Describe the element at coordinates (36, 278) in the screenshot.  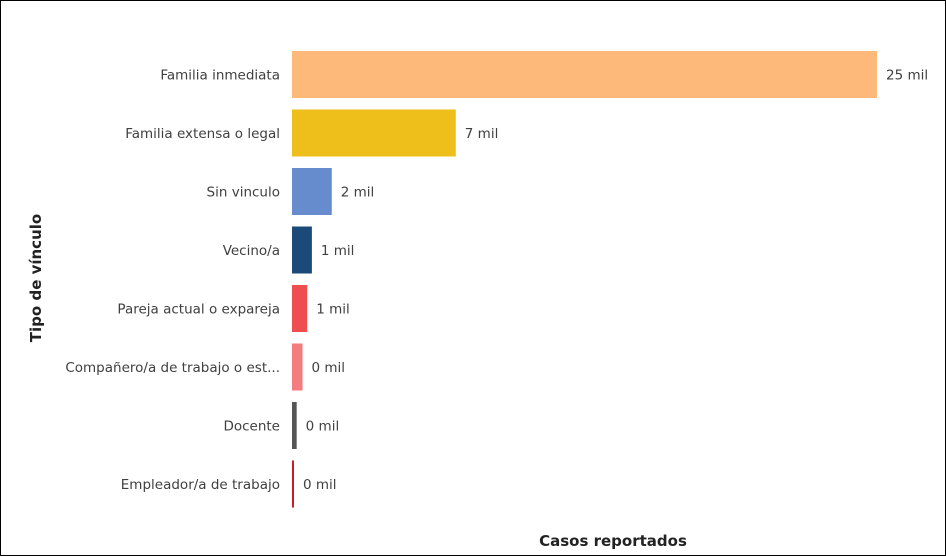
I see `y-axis-title: Tipo de vínculo` at that location.